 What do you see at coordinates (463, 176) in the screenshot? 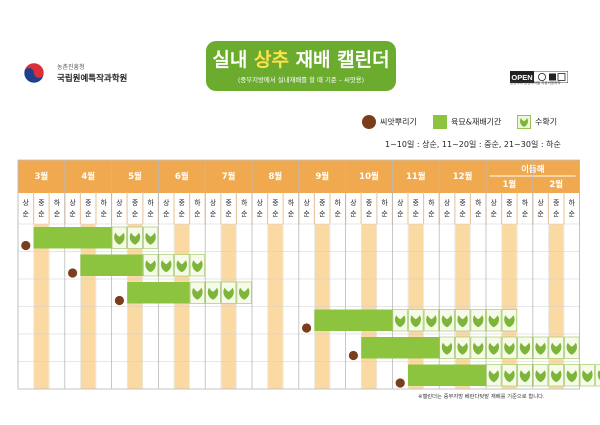
I see `month-label: 12월` at bounding box center [463, 176].